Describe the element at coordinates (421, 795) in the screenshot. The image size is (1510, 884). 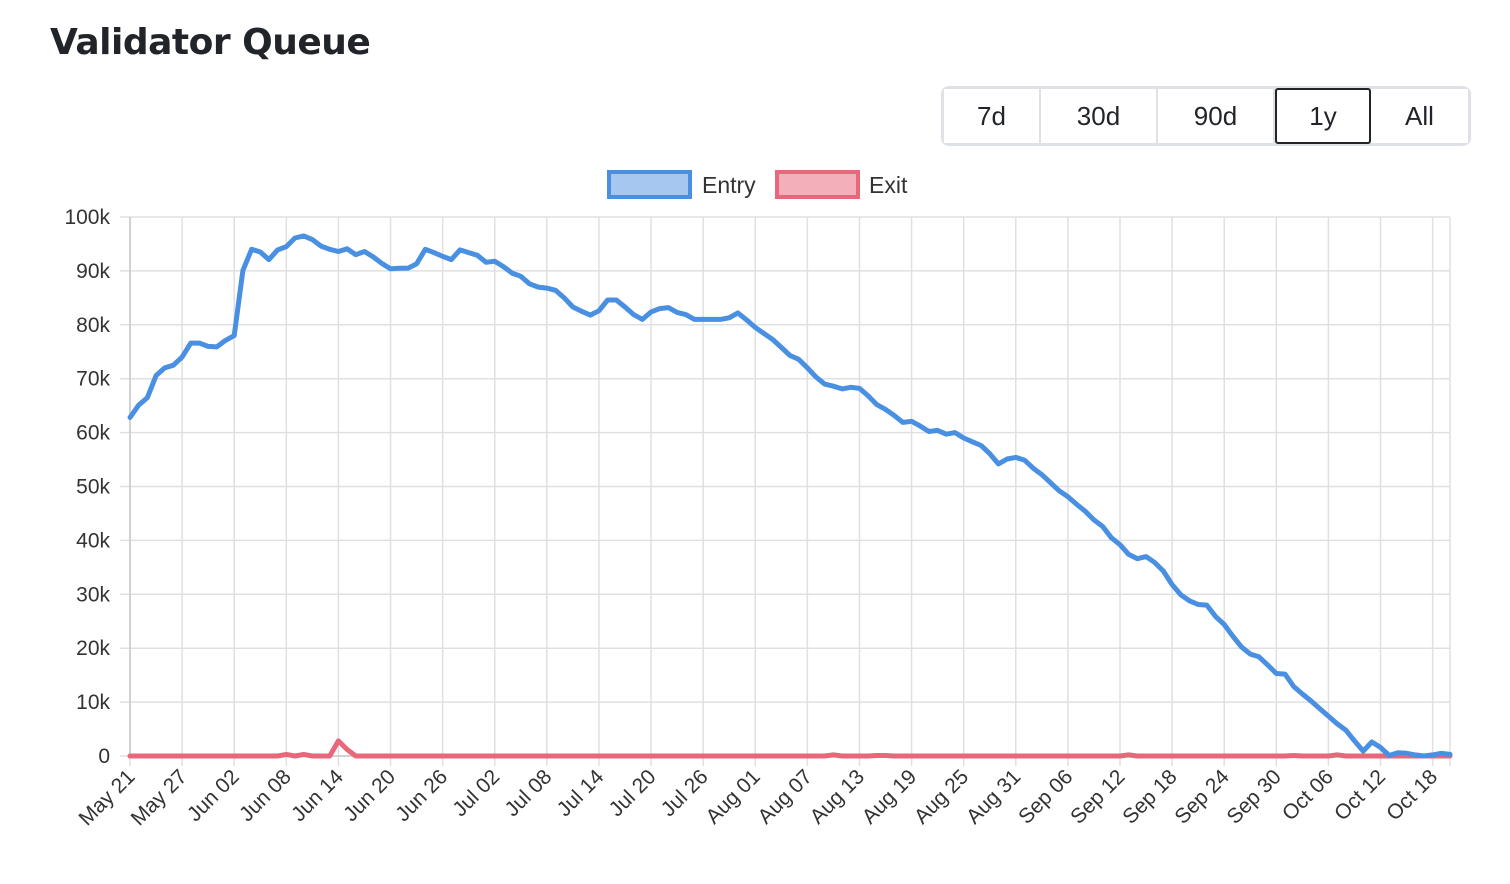
I see `x-tick-label: Jun 26` at that location.